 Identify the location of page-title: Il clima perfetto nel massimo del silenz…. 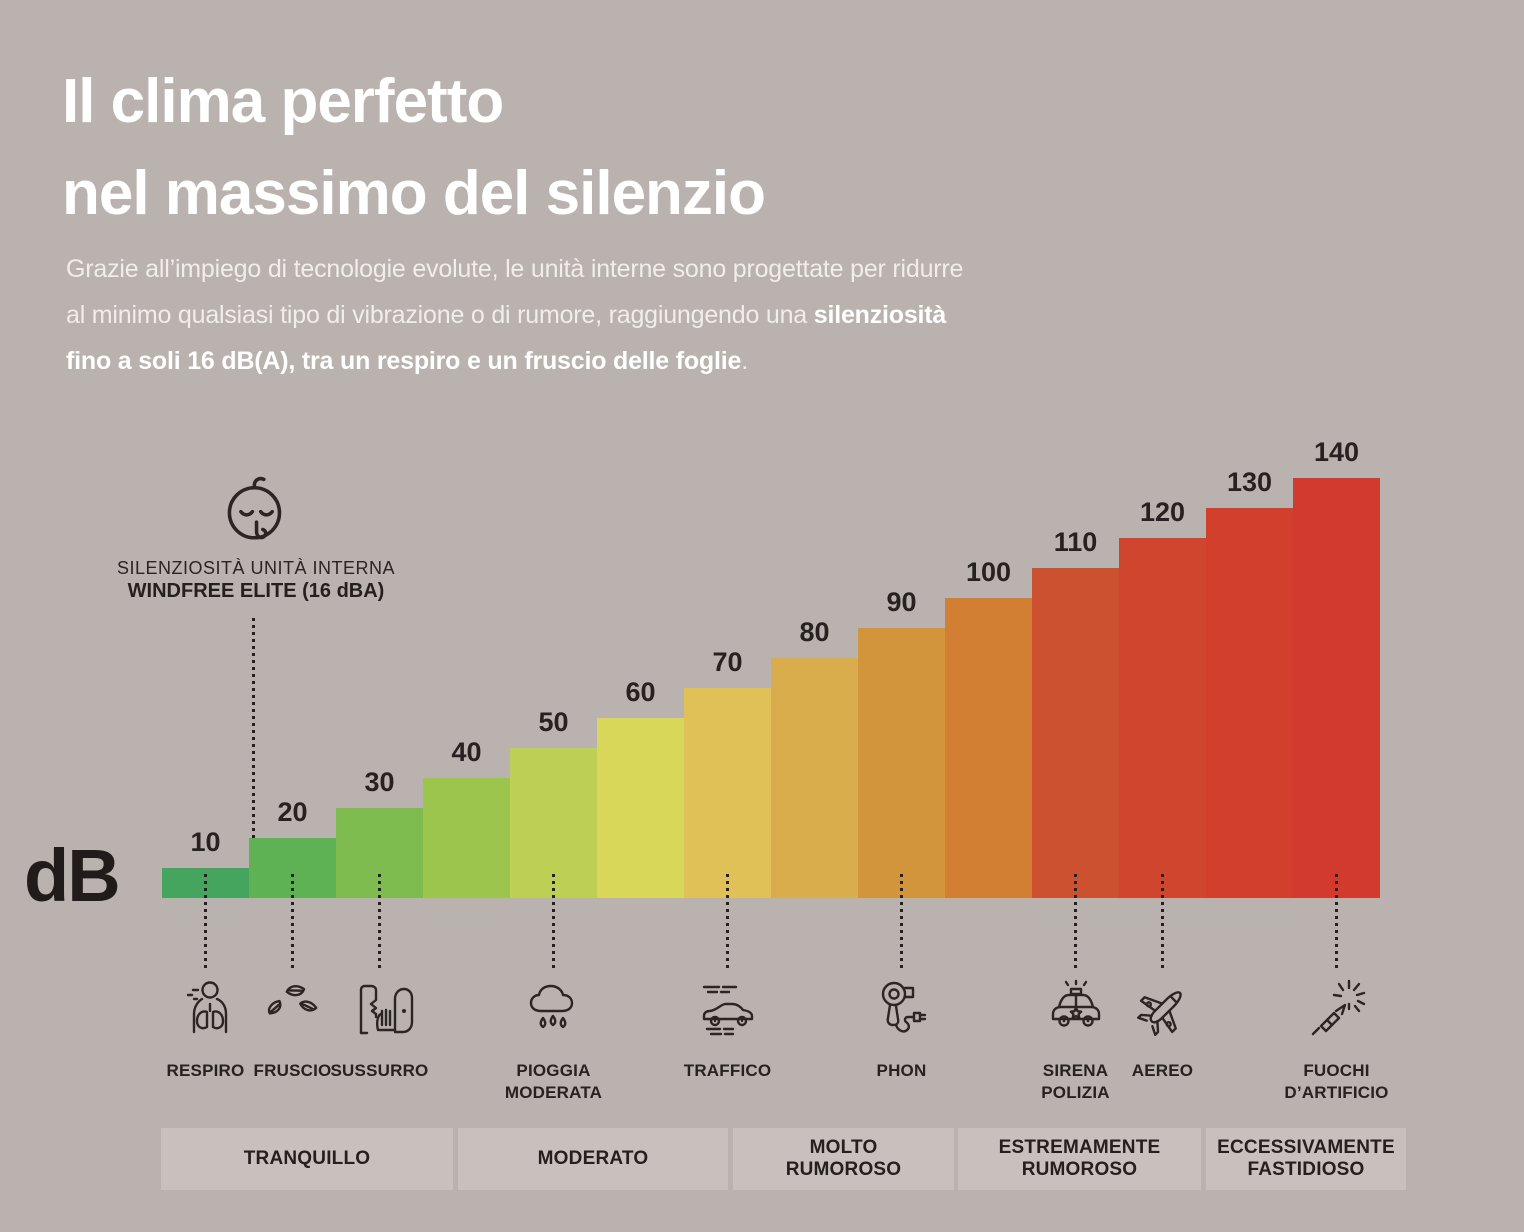
(414, 148).